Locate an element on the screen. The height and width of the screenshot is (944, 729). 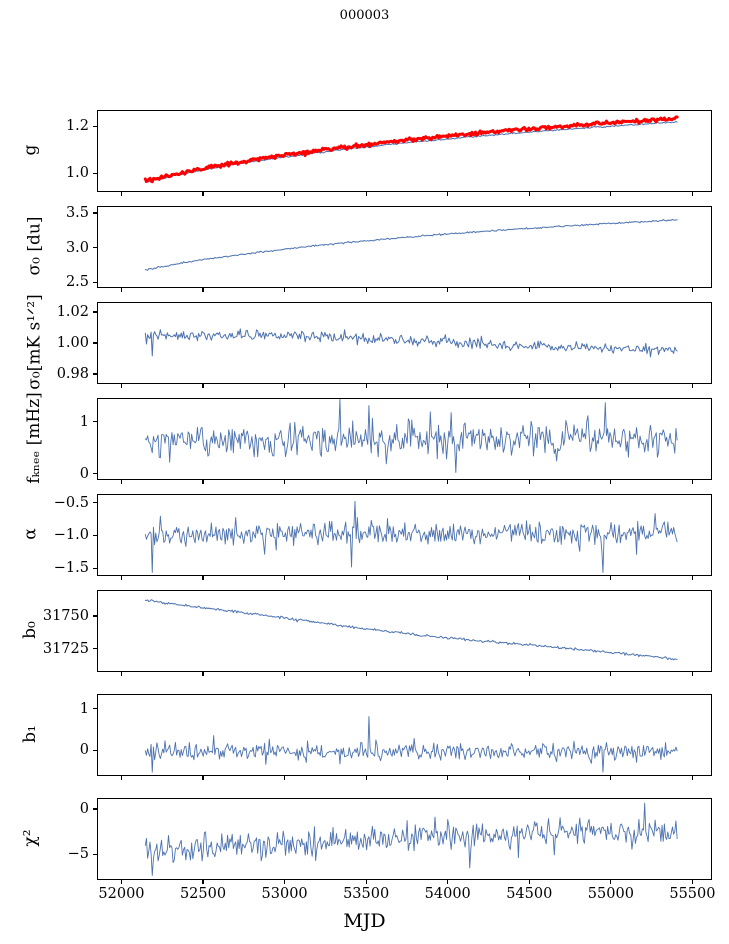
plot-panel-sigma-0-mk-s-1-2- is located at coordinates (404, 343).